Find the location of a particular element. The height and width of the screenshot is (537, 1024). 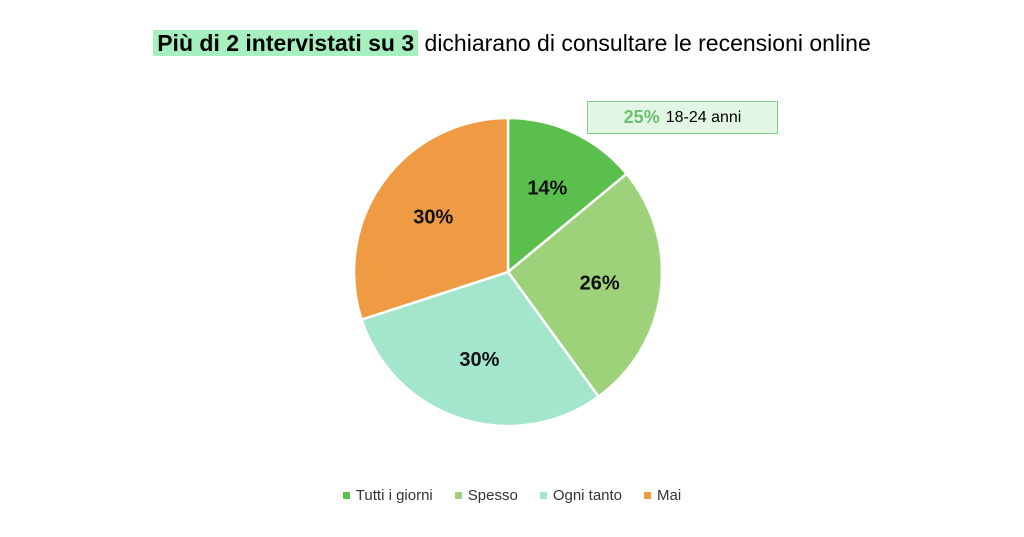

age-callout: 25% 18-24 anni is located at coordinates (682, 117).